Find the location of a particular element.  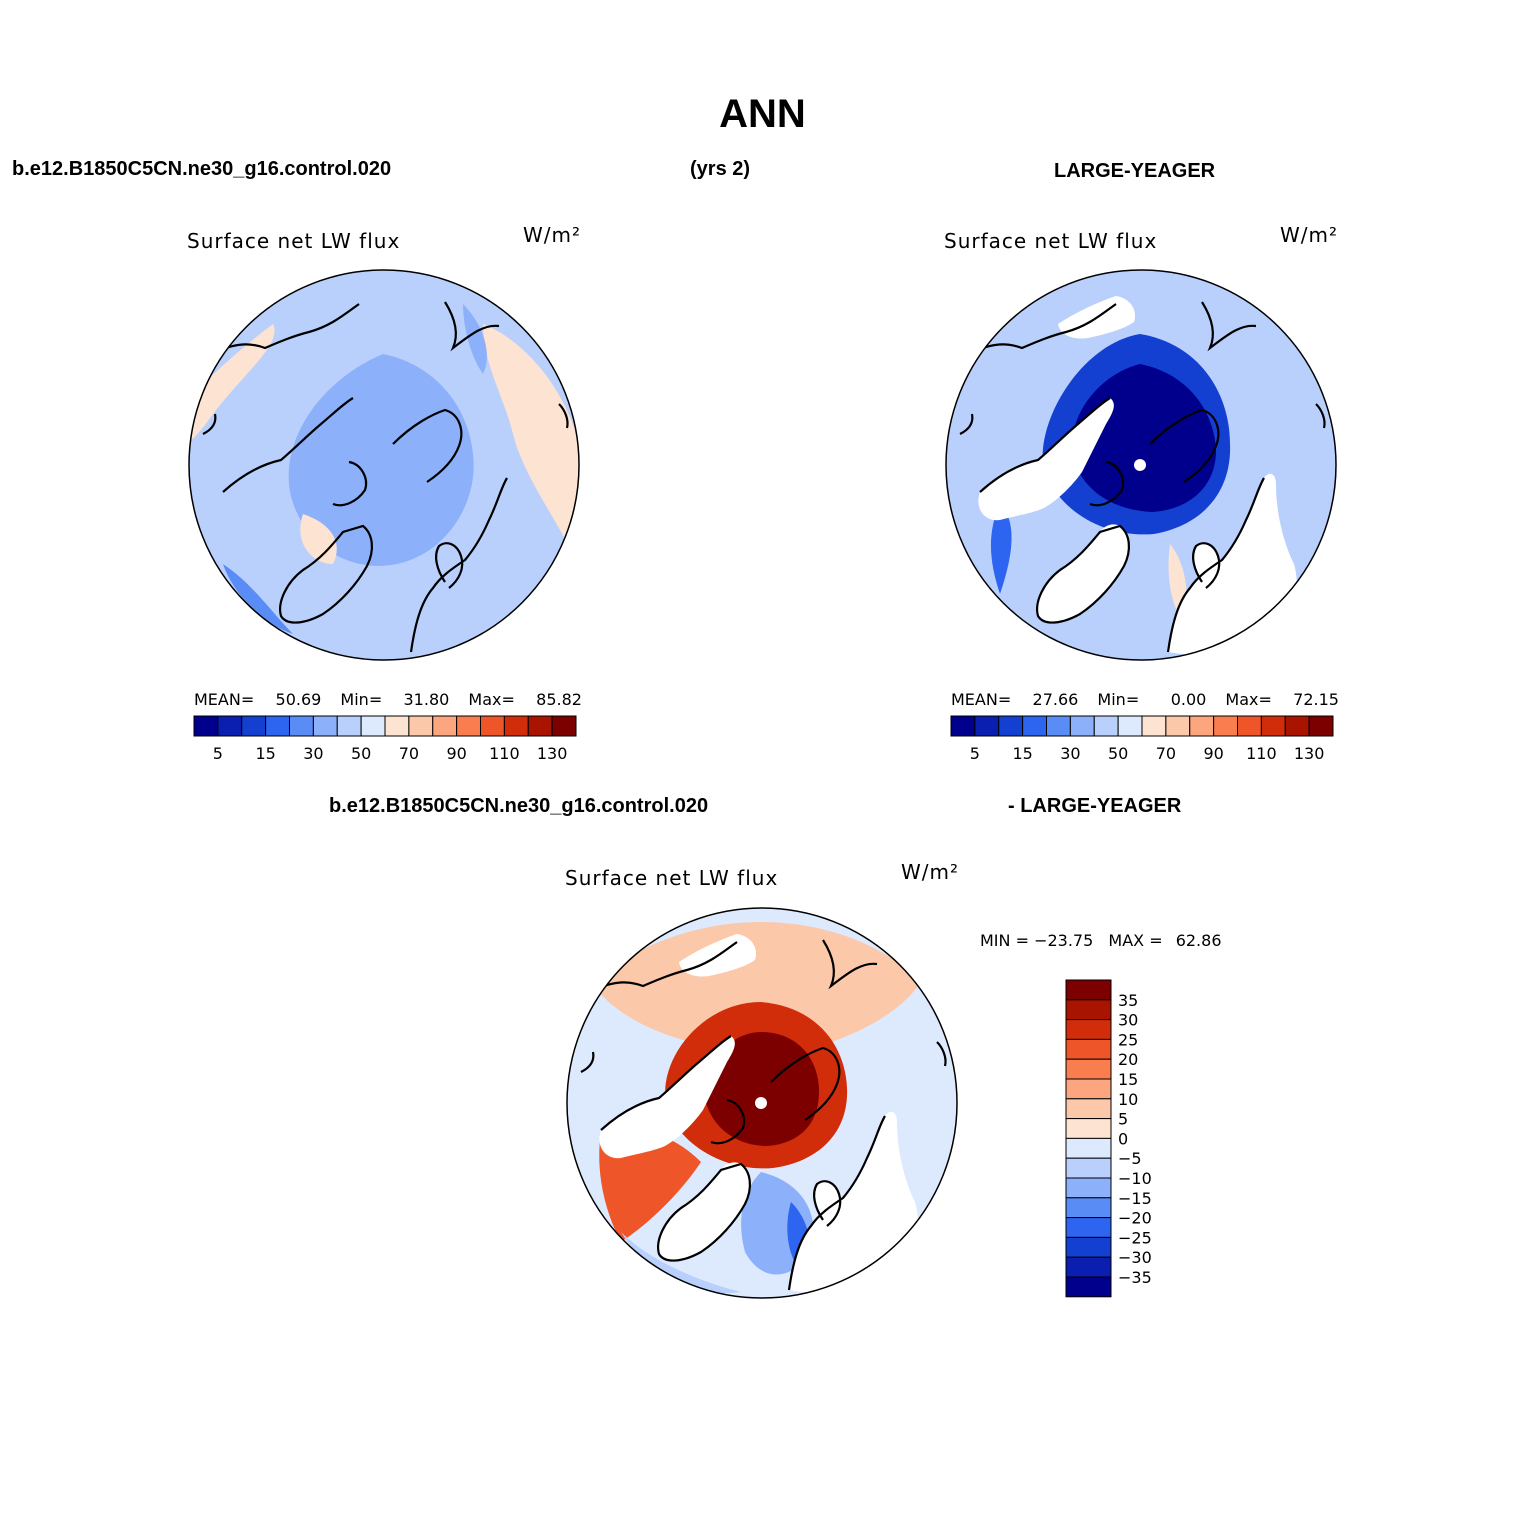

colorbar3-tick-label: 35 is located at coordinates (1128, 1000).